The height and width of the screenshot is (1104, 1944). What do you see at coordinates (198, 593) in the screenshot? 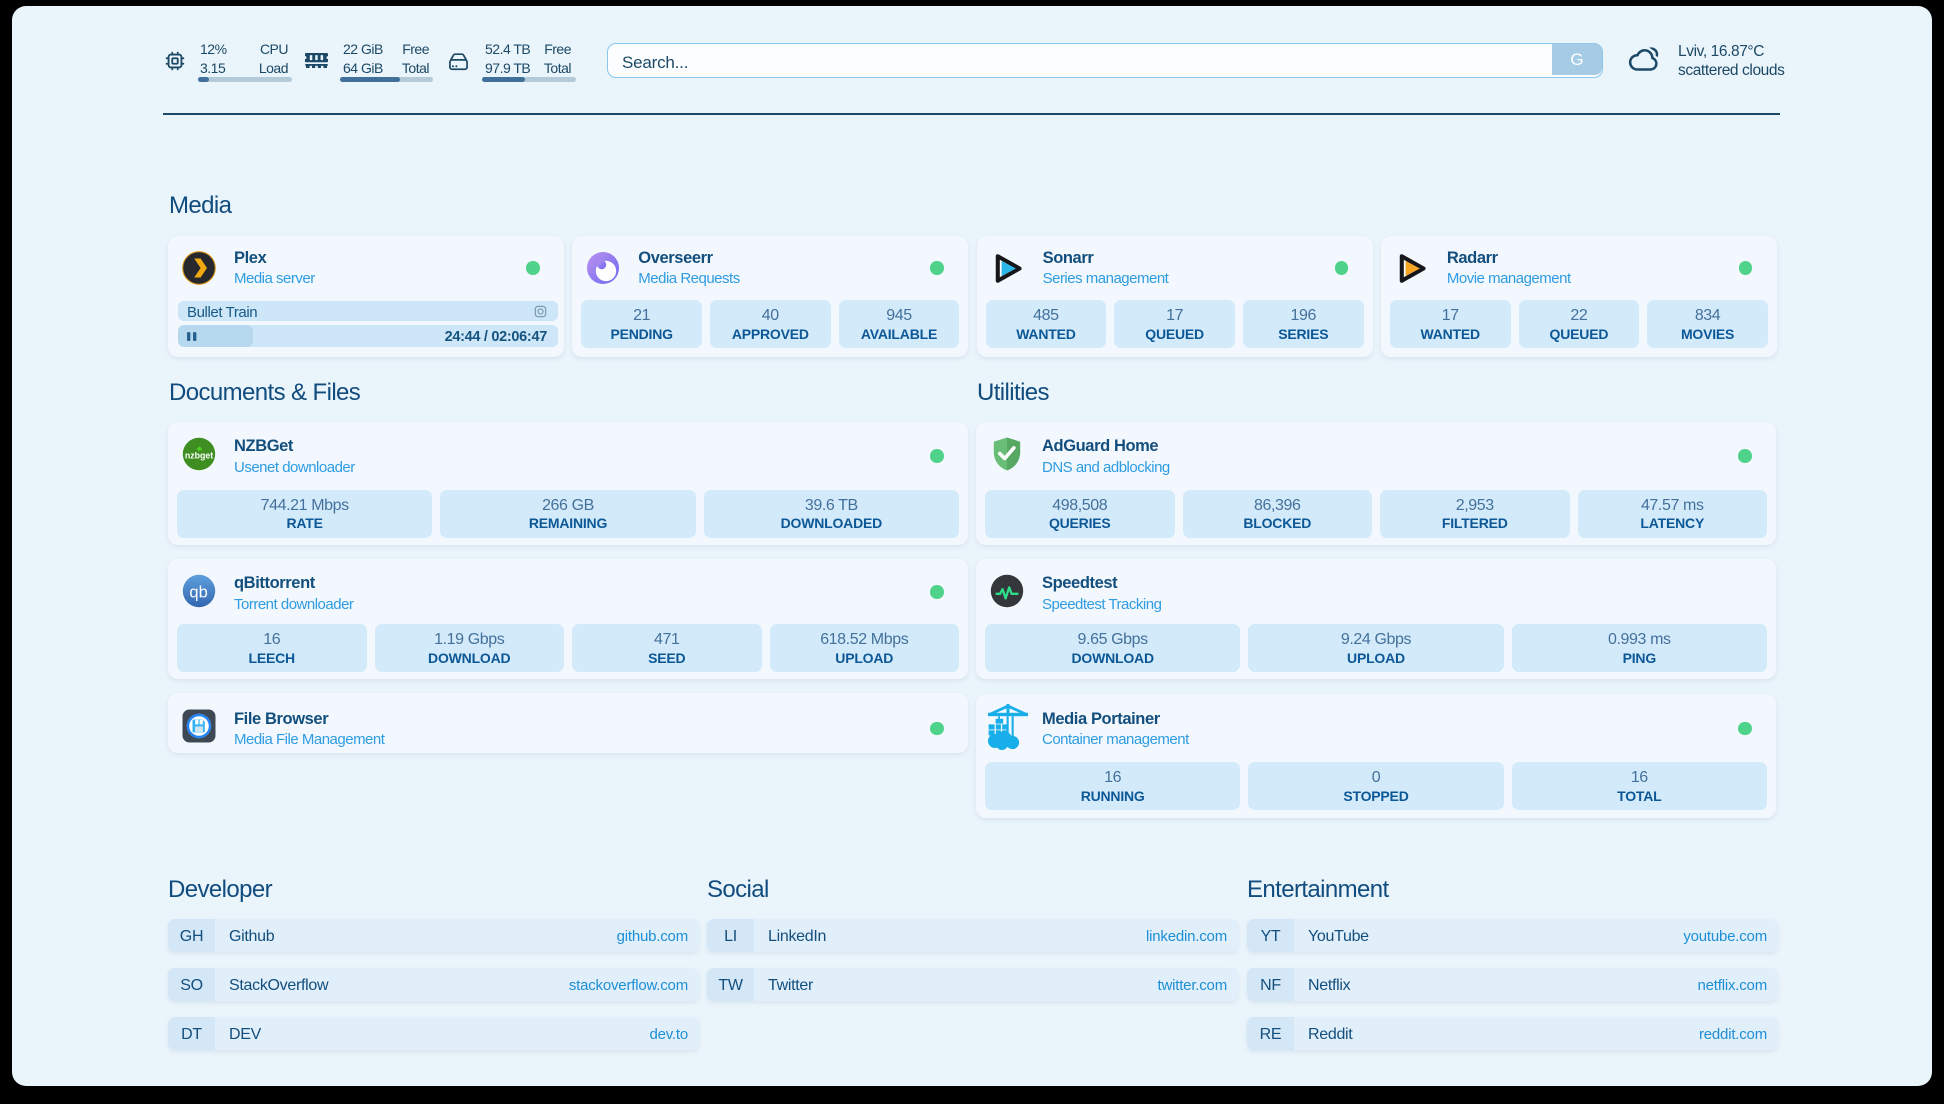
I see `svg-text: qb` at bounding box center [198, 593].